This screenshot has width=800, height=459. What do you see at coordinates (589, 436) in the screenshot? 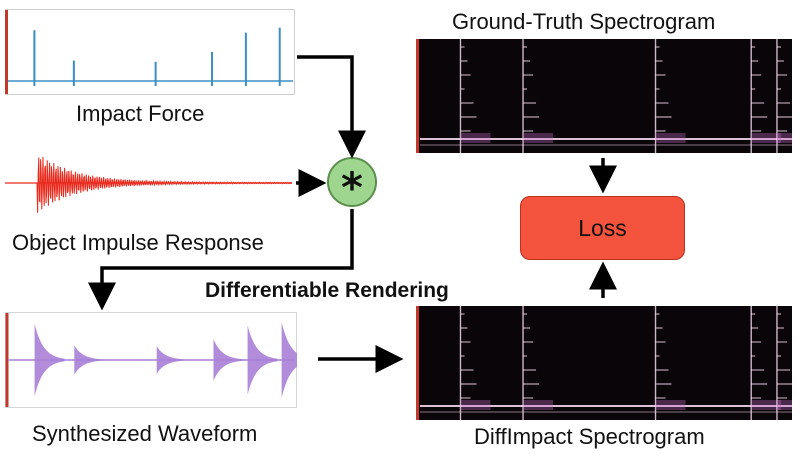
I see `diff-spectrogram-title: DiffImpact Spectrogram` at bounding box center [589, 436].